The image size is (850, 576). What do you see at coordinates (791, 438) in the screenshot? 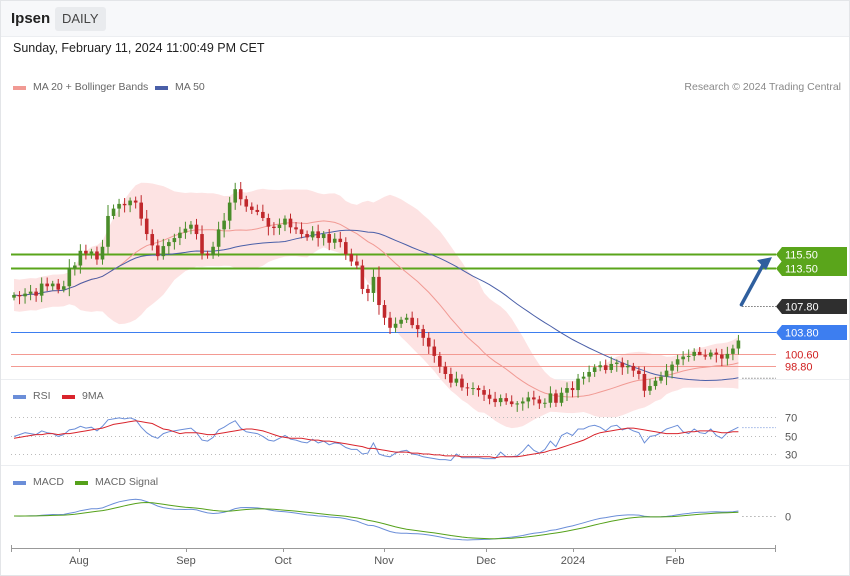
I see `rsi-tick-label: 50` at bounding box center [791, 438].